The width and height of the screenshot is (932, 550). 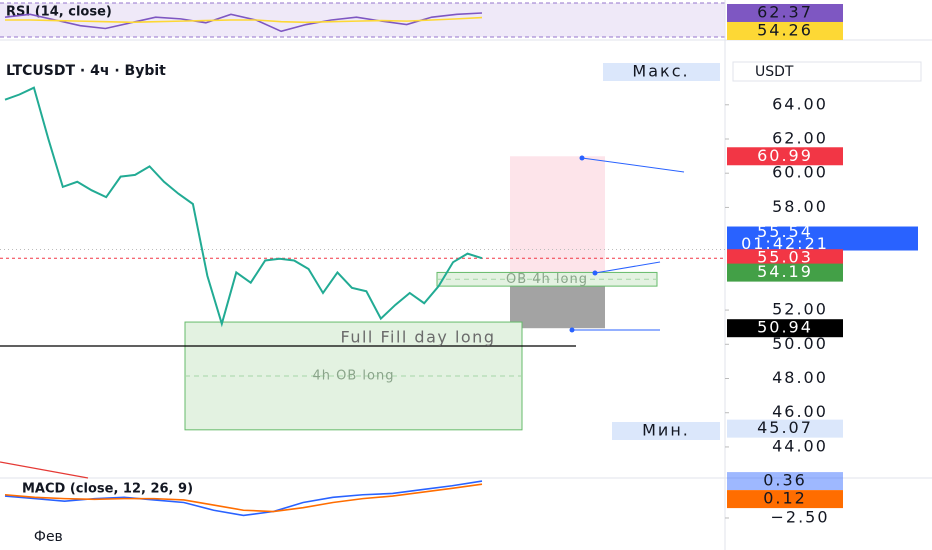 What do you see at coordinates (44, 470) in the screenshot?
I see `trend-line` at bounding box center [44, 470].